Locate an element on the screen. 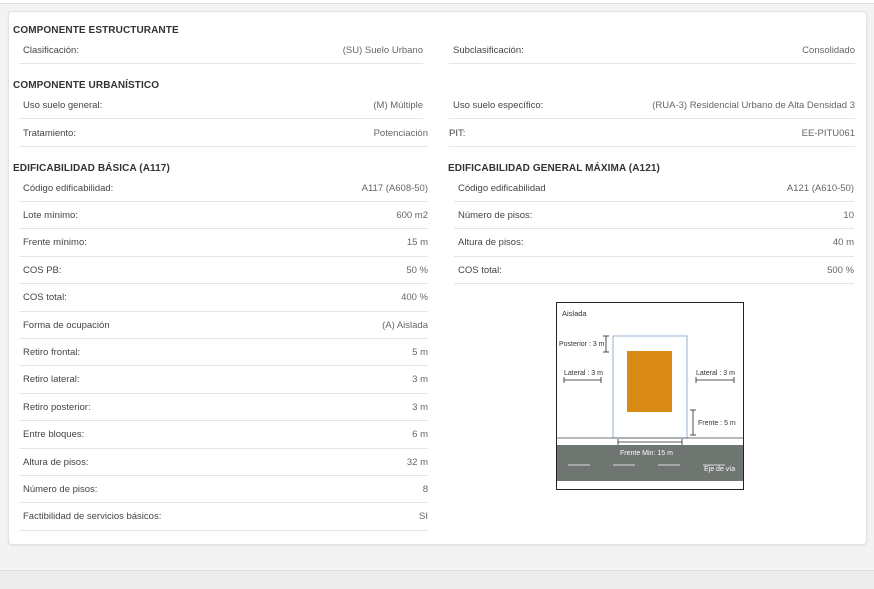 This screenshot has height=589, width=874. basica-row-label: Frente mínimo: is located at coordinates (55, 243).